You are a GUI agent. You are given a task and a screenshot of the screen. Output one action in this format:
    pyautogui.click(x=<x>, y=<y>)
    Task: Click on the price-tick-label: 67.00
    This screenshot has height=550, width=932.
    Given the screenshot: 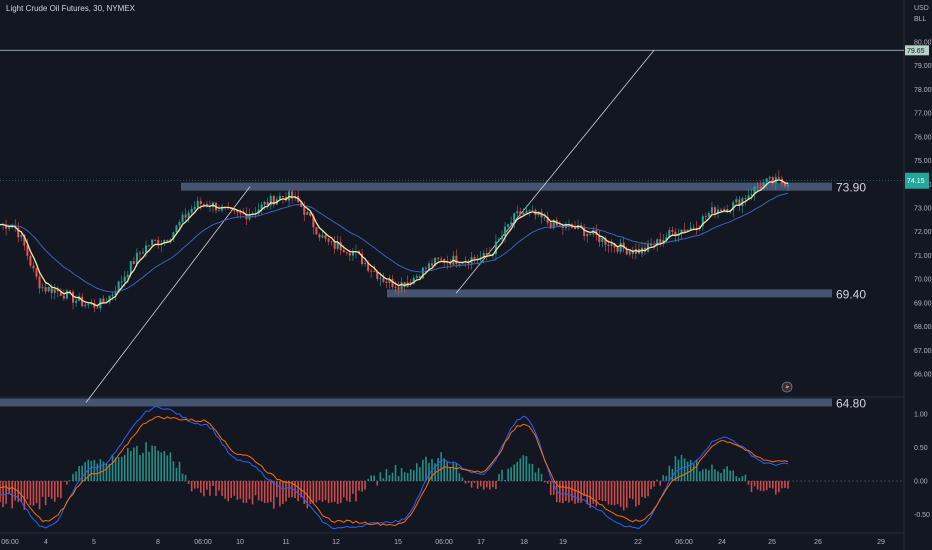 What is the action you would take?
    pyautogui.click(x=923, y=351)
    